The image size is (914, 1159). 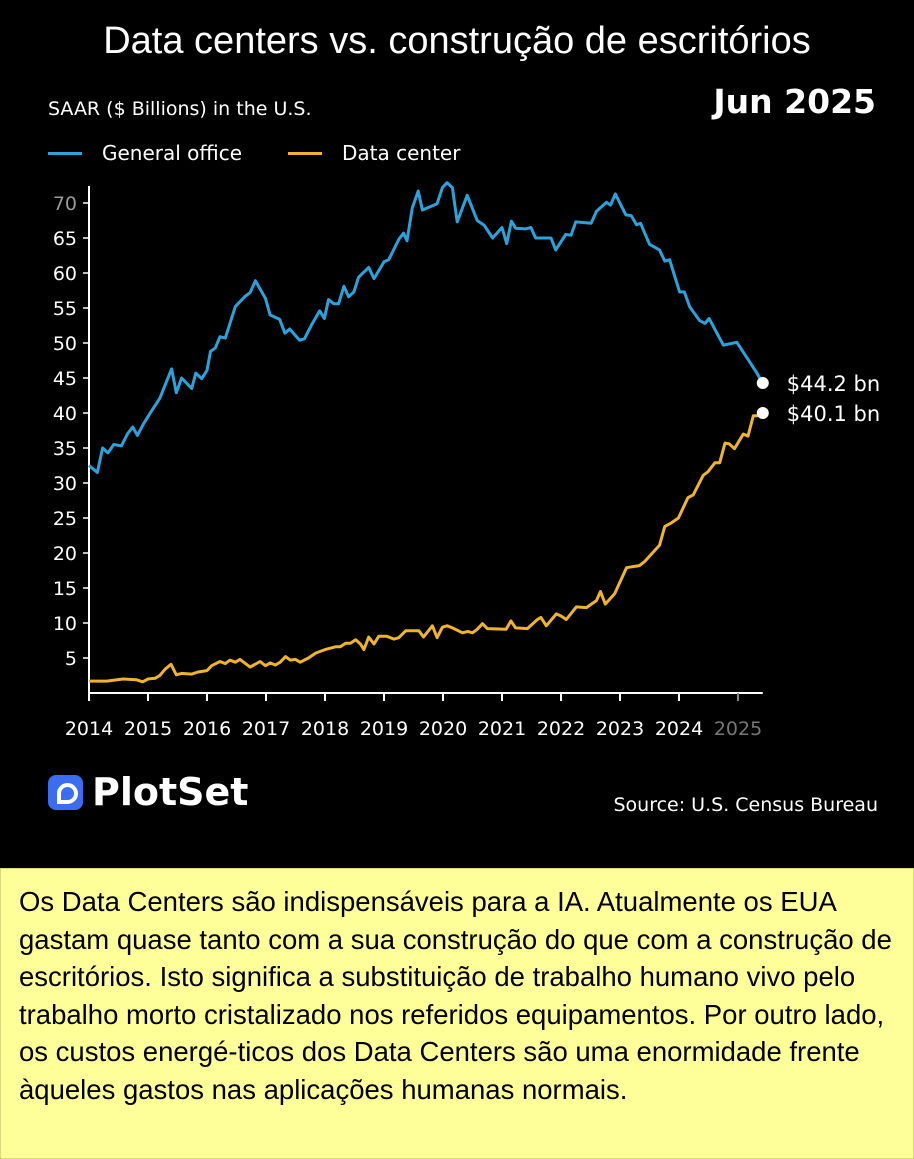 I want to click on y-tick-label: 45, so click(x=65, y=379).